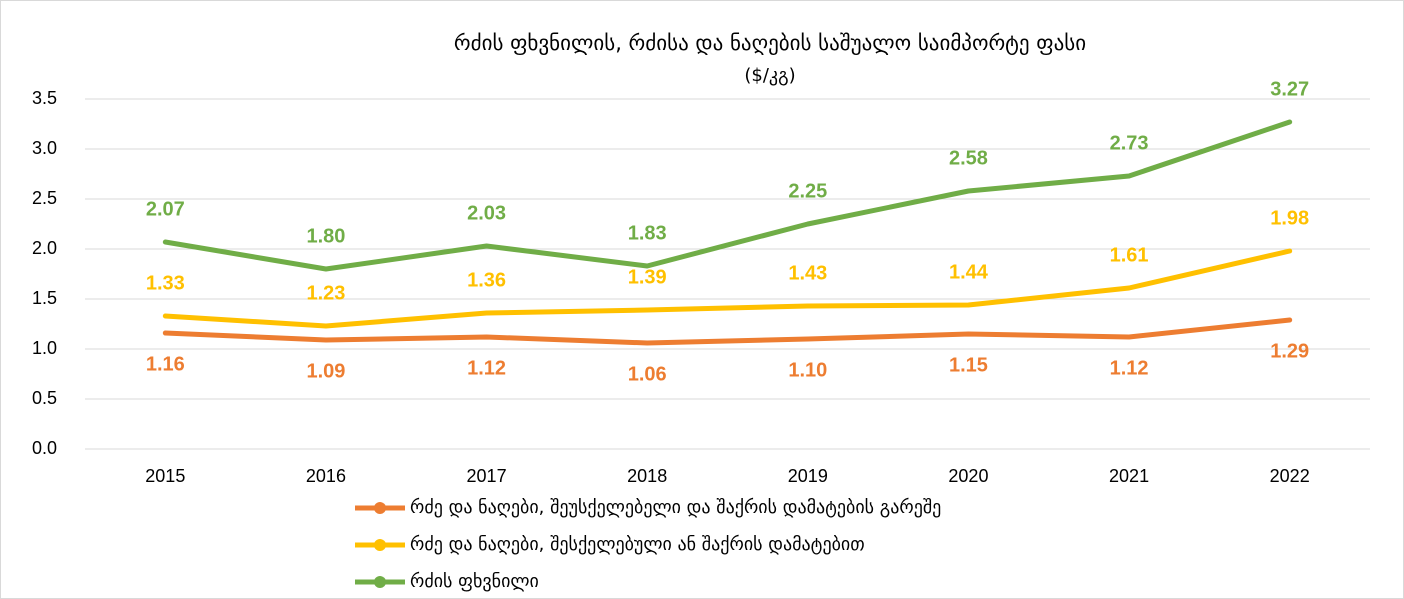 The width and height of the screenshot is (1404, 599). What do you see at coordinates (165, 476) in the screenshot?
I see `x-tick-label: 2015` at bounding box center [165, 476].